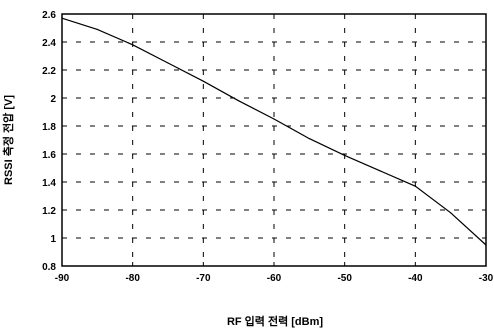 This screenshot has height=334, width=494. What do you see at coordinates (49, 141) in the screenshot?
I see `y-tick-labels: 0.8 1 1.2 1.4 1.6 1.8 2 2.2 2.4 2.6` at bounding box center [49, 141].